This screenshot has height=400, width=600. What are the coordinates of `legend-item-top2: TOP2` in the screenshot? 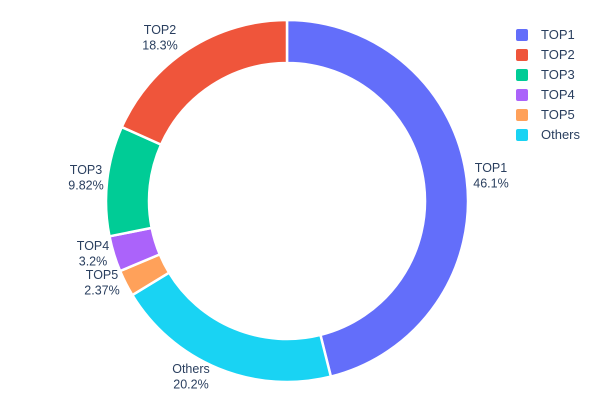 It's located at (548, 55).